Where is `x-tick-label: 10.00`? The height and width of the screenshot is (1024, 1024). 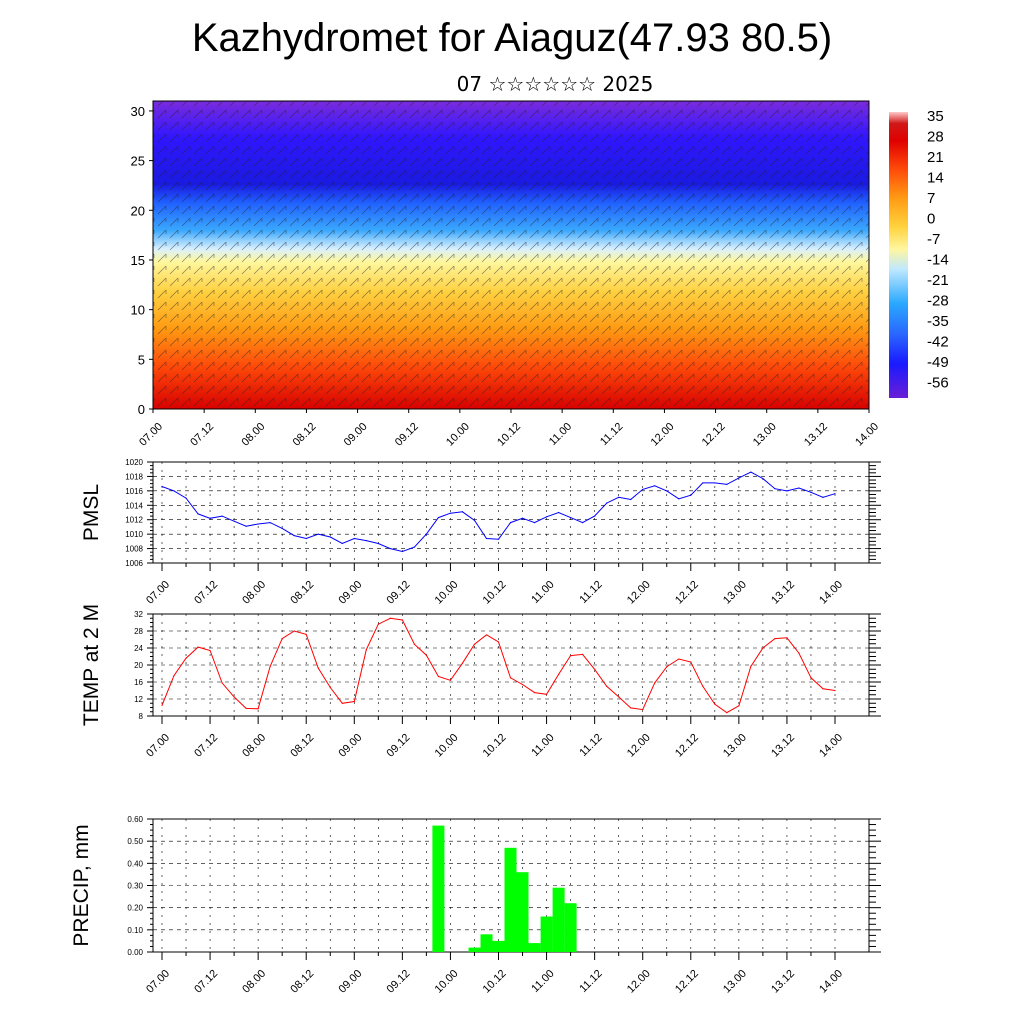 x-tick-label: 10.00 is located at coordinates (458, 435).